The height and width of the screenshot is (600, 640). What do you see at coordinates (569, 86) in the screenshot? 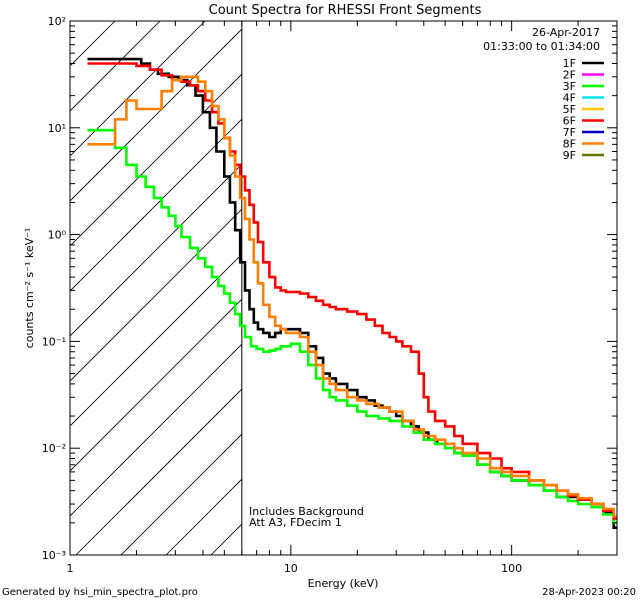
I see `legend-label-3F: 3F` at bounding box center [569, 86].